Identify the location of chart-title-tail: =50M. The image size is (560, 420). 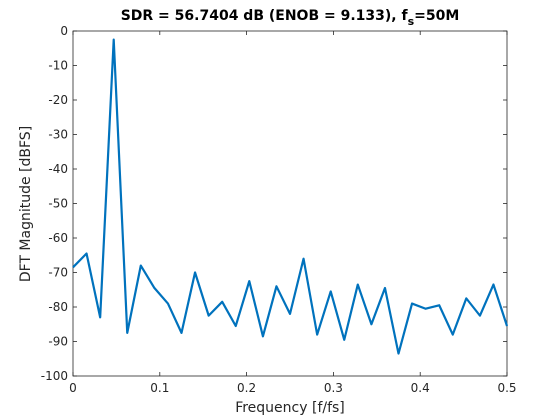
(436, 16).